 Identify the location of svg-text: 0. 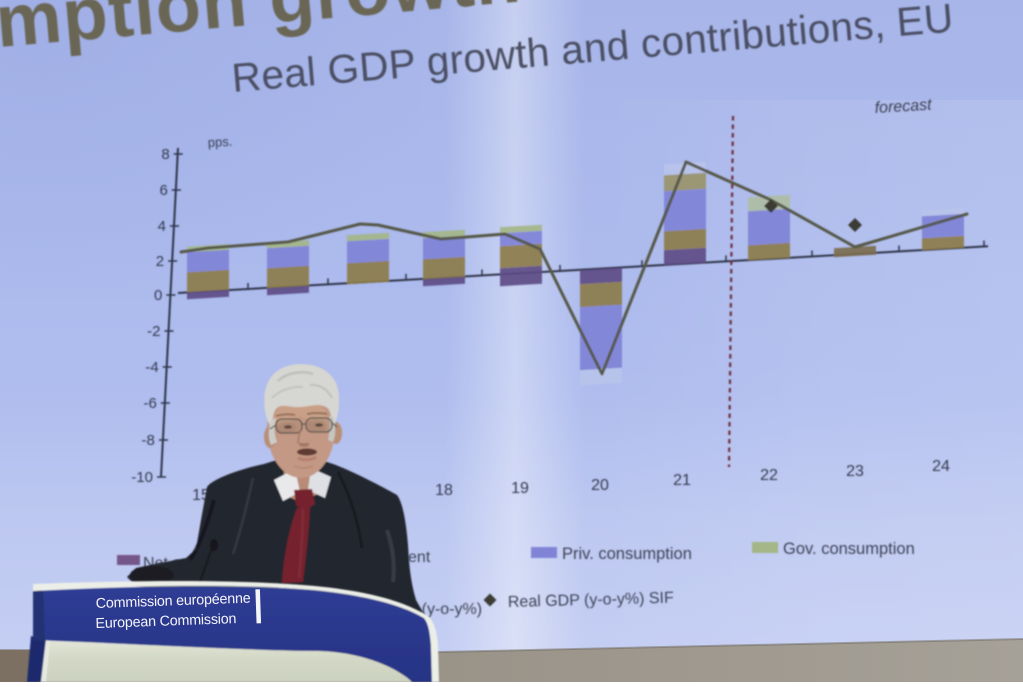
(158, 295).